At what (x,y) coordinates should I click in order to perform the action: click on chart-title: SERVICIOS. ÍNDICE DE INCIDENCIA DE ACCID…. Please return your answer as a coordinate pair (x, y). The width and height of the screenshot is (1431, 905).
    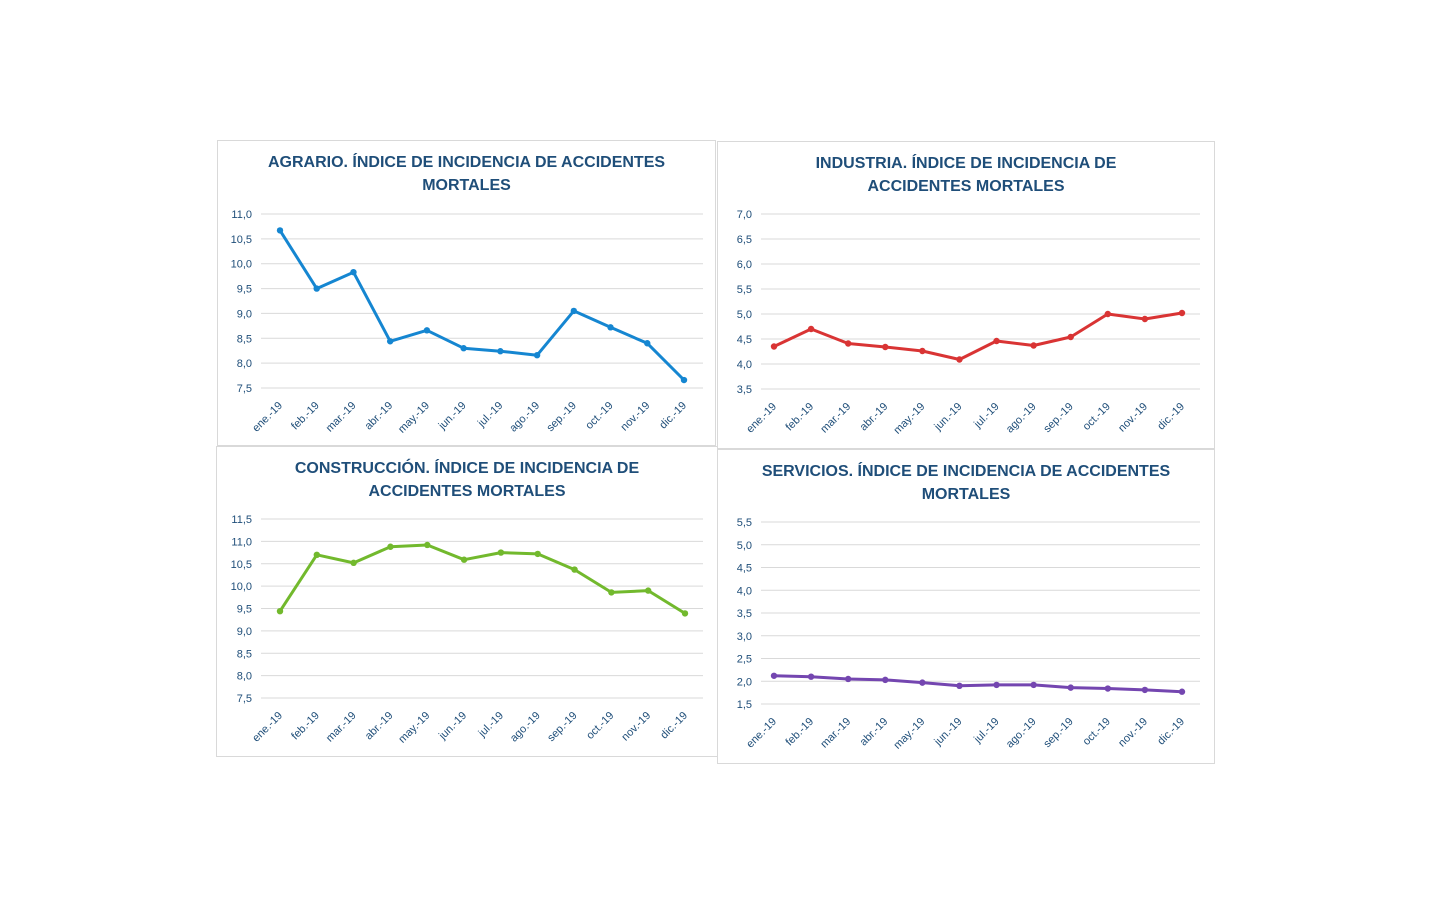
    Looking at the image, I should click on (966, 483).